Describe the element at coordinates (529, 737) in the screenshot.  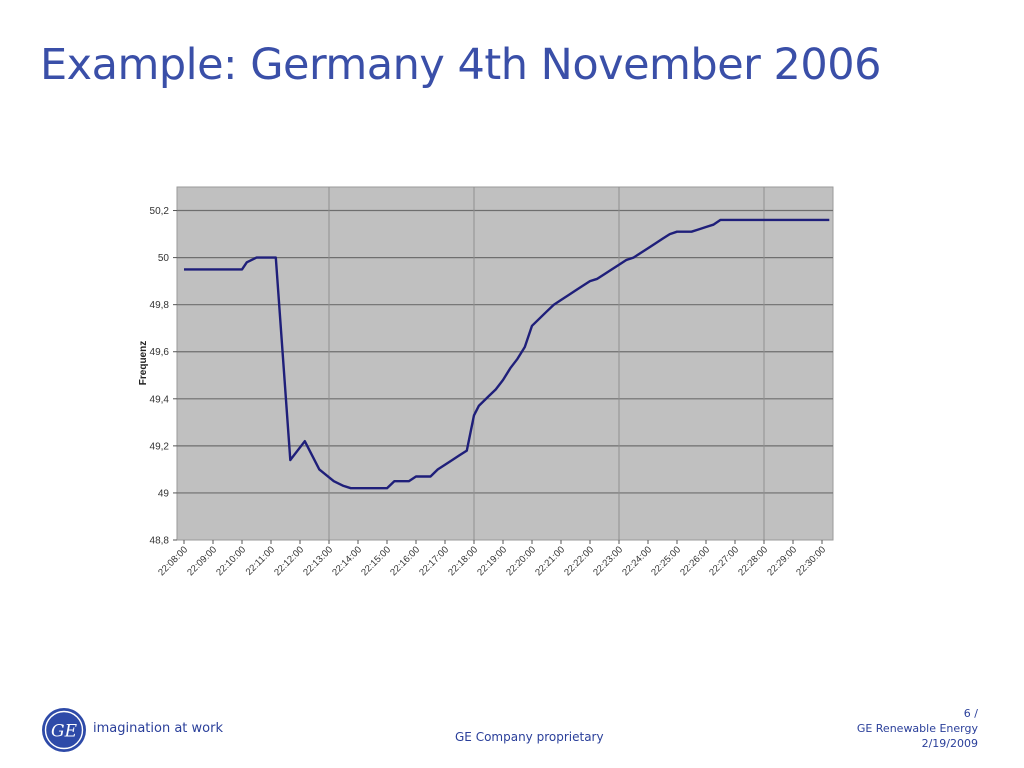
I see `proprietary-notice: GE Company proprietary` at that location.